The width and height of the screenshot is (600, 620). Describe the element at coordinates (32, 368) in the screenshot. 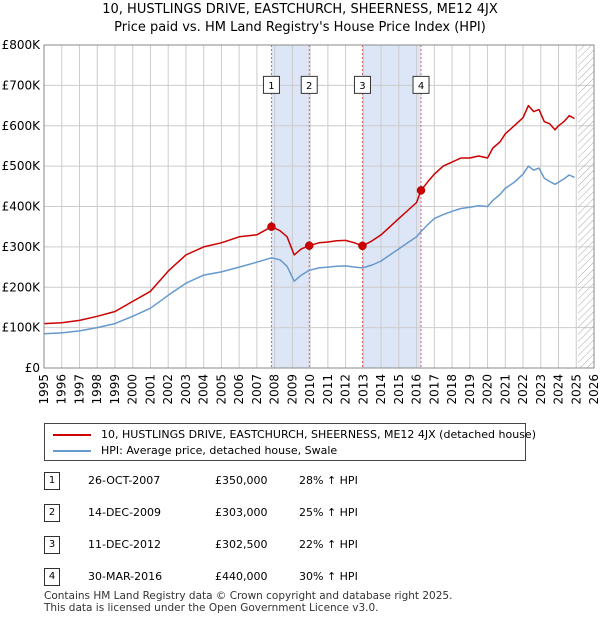

I see `y-tick-label: £0` at that location.